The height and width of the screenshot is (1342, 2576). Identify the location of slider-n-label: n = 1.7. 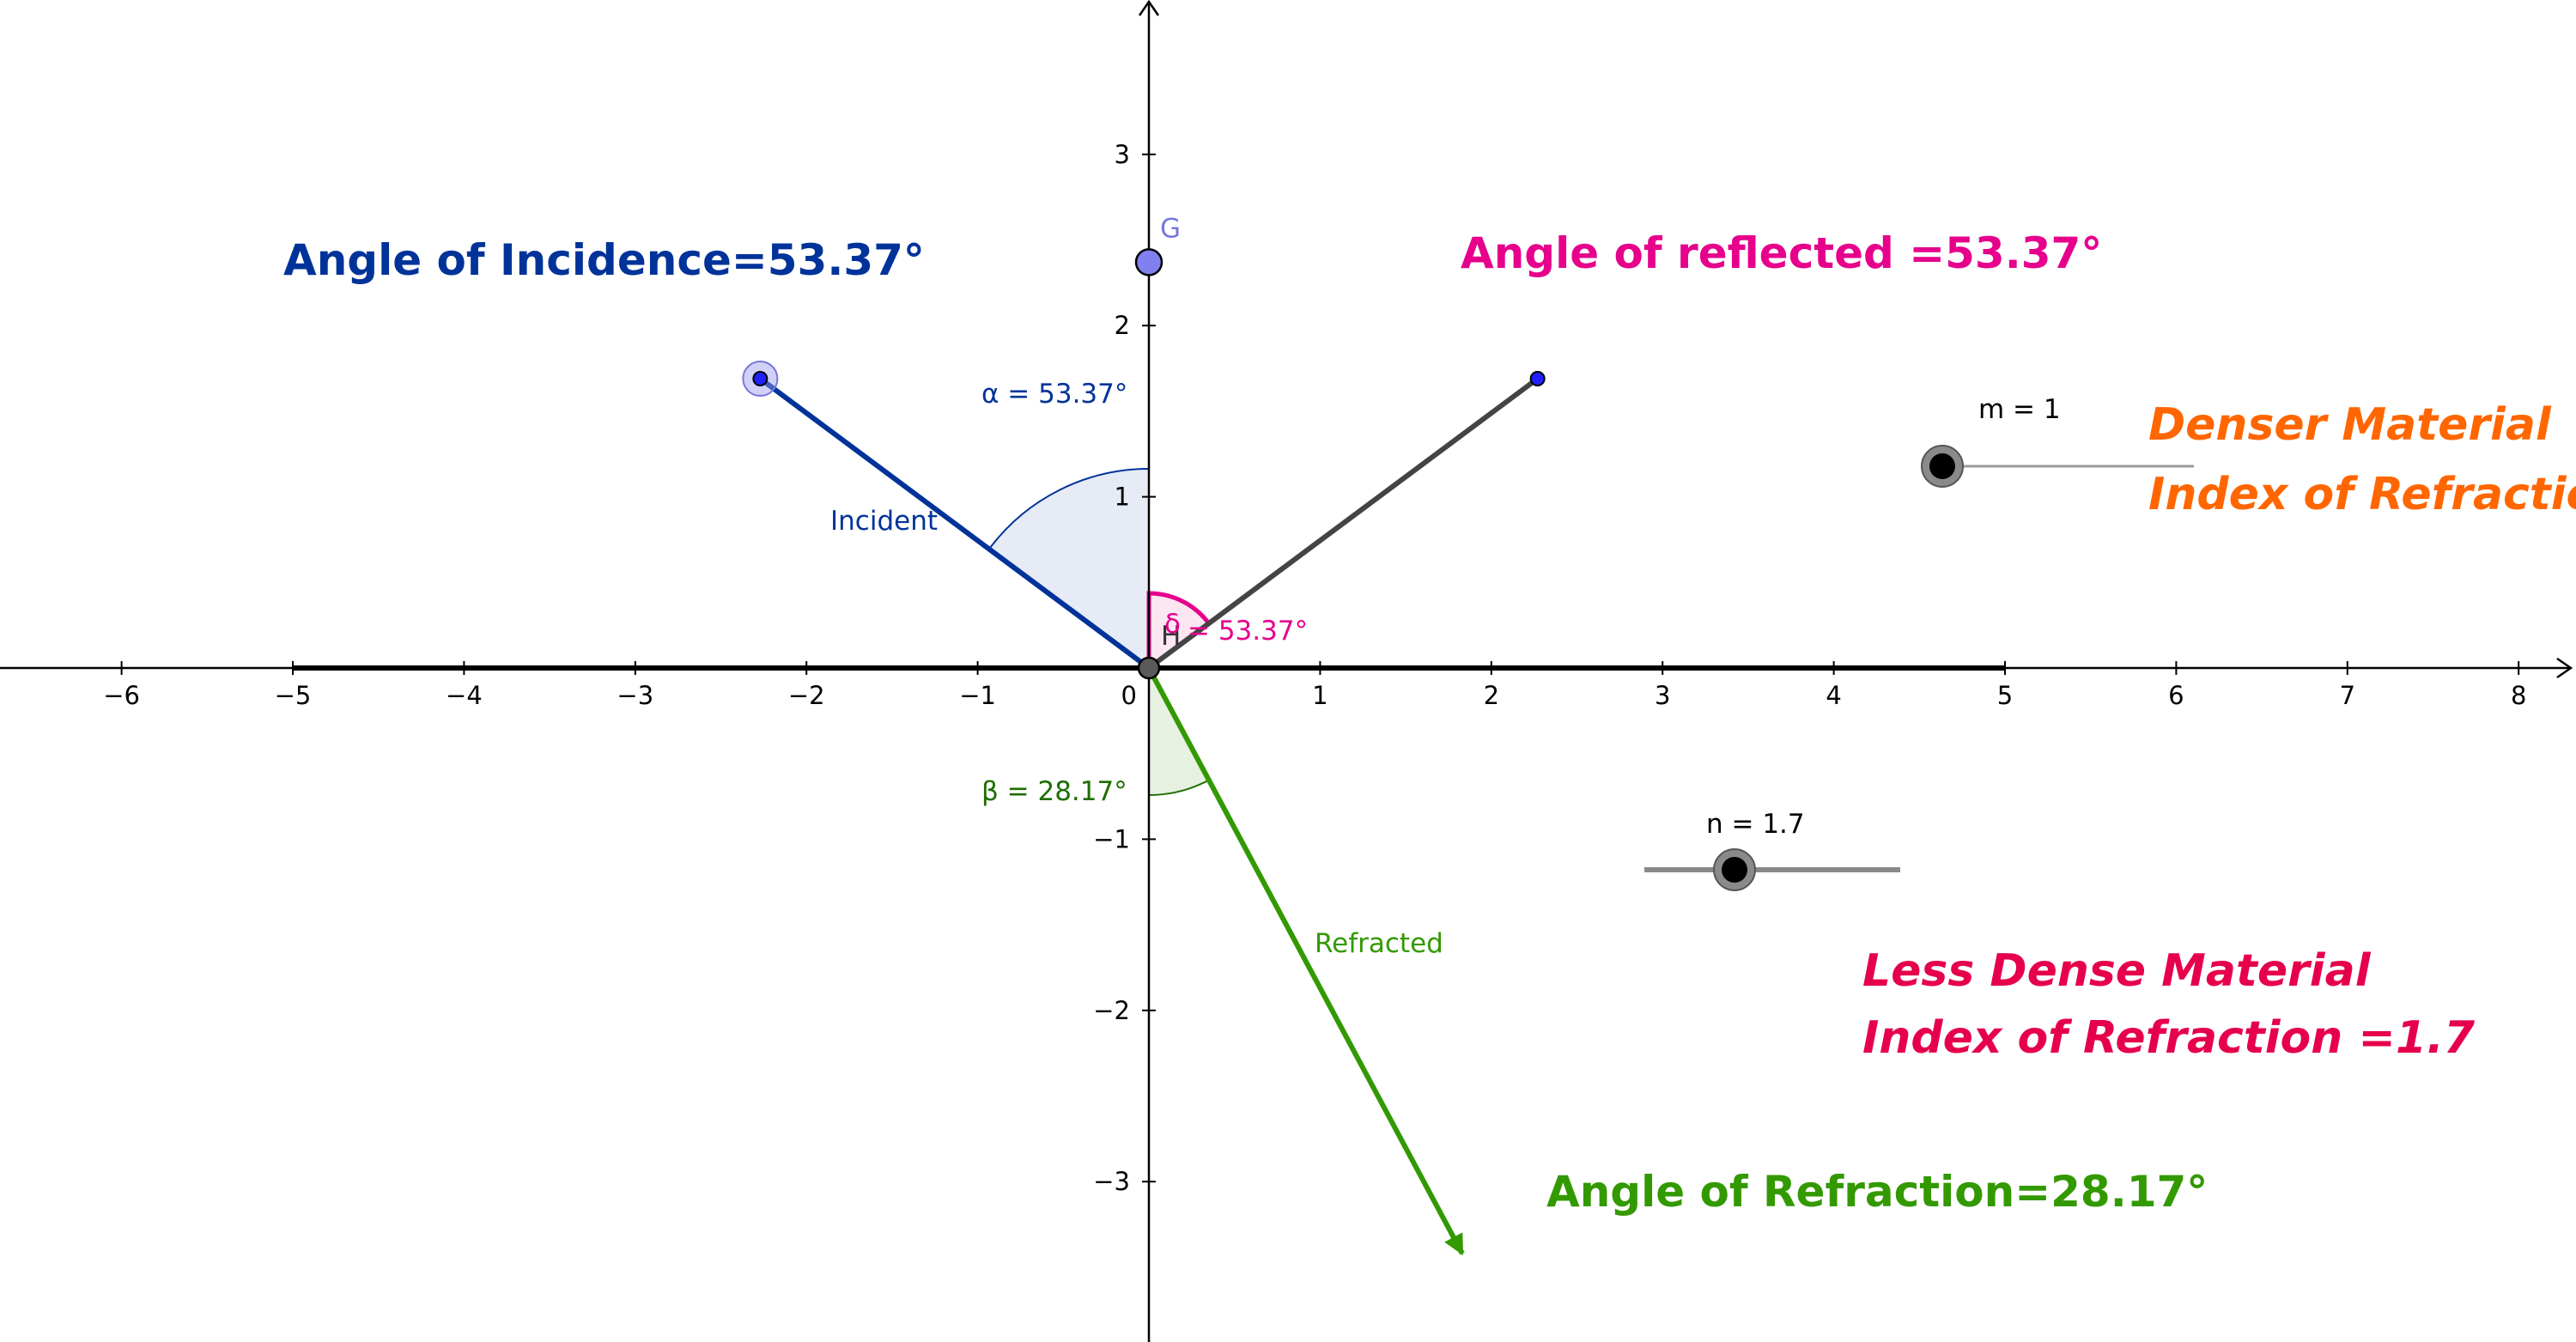
(1755, 824).